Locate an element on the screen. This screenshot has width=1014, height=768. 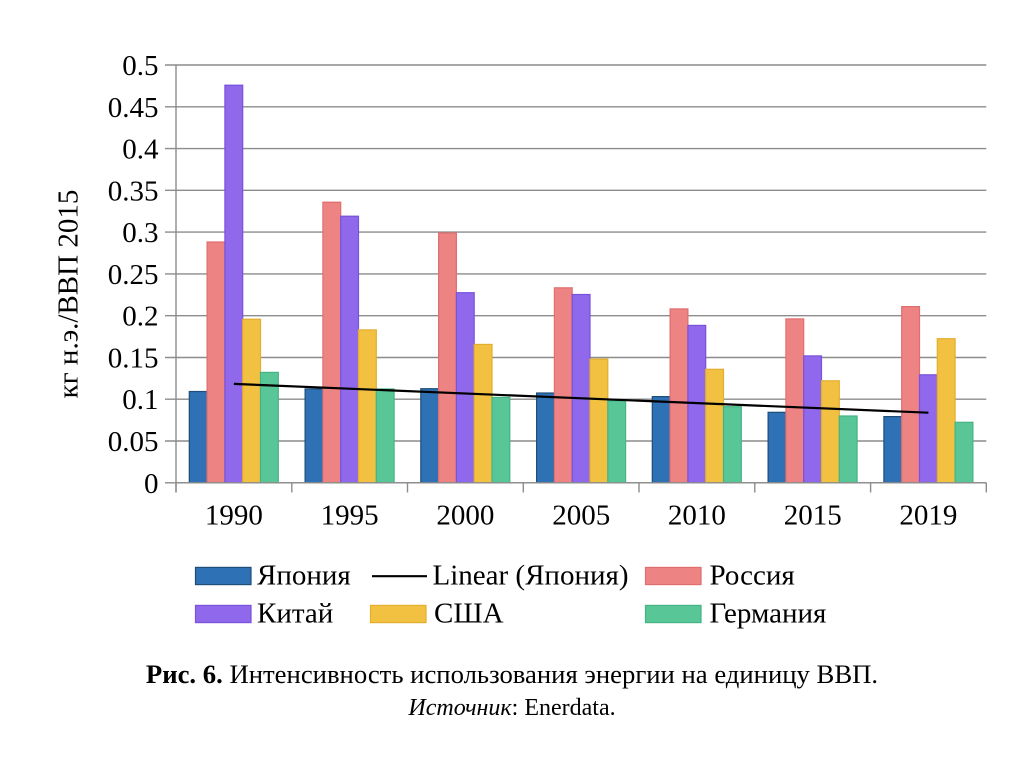
svg-text: 0 is located at coordinates (151, 484).